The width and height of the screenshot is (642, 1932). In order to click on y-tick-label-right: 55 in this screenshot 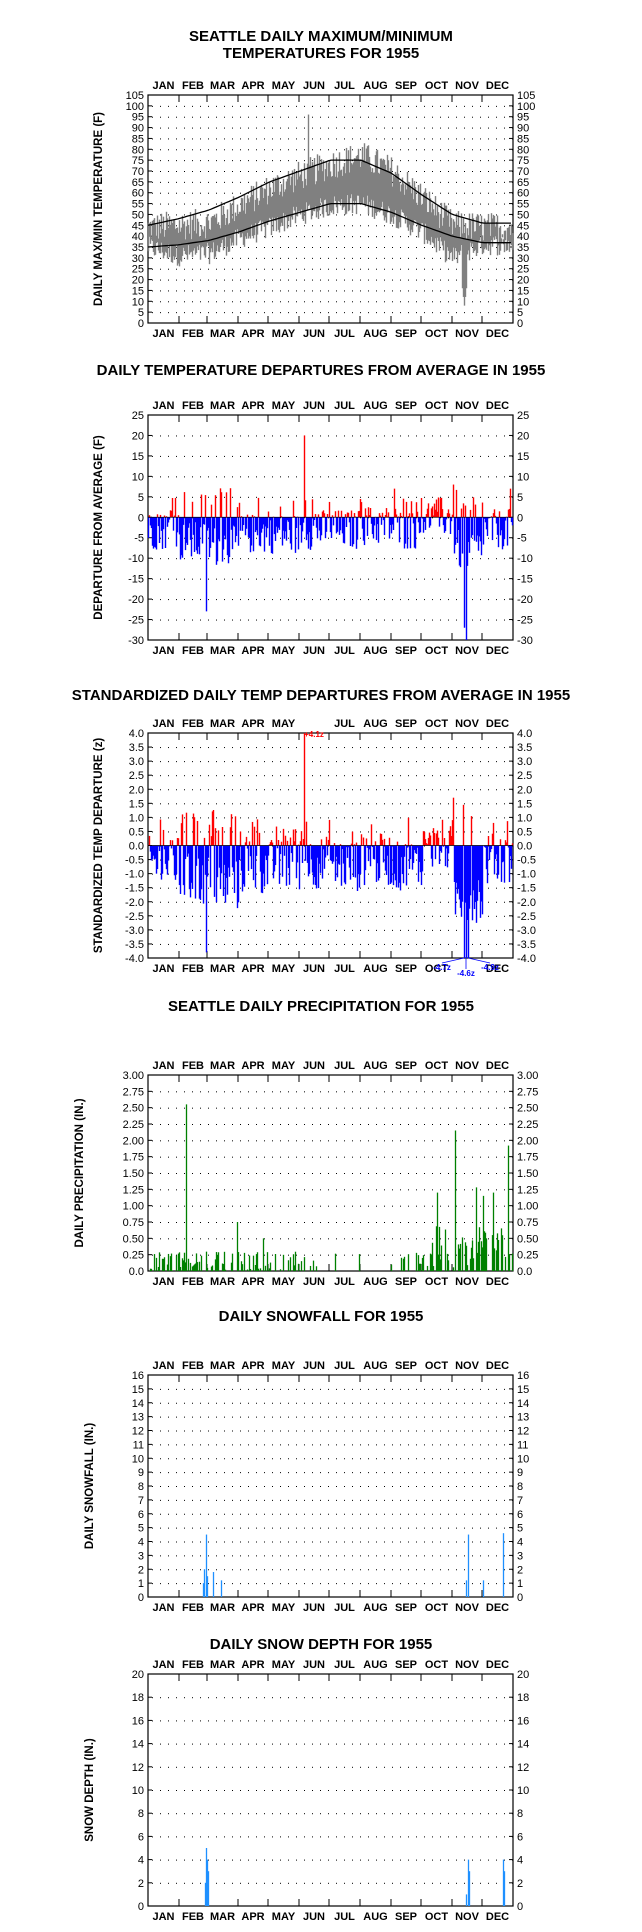, I will do `click(523, 205)`.